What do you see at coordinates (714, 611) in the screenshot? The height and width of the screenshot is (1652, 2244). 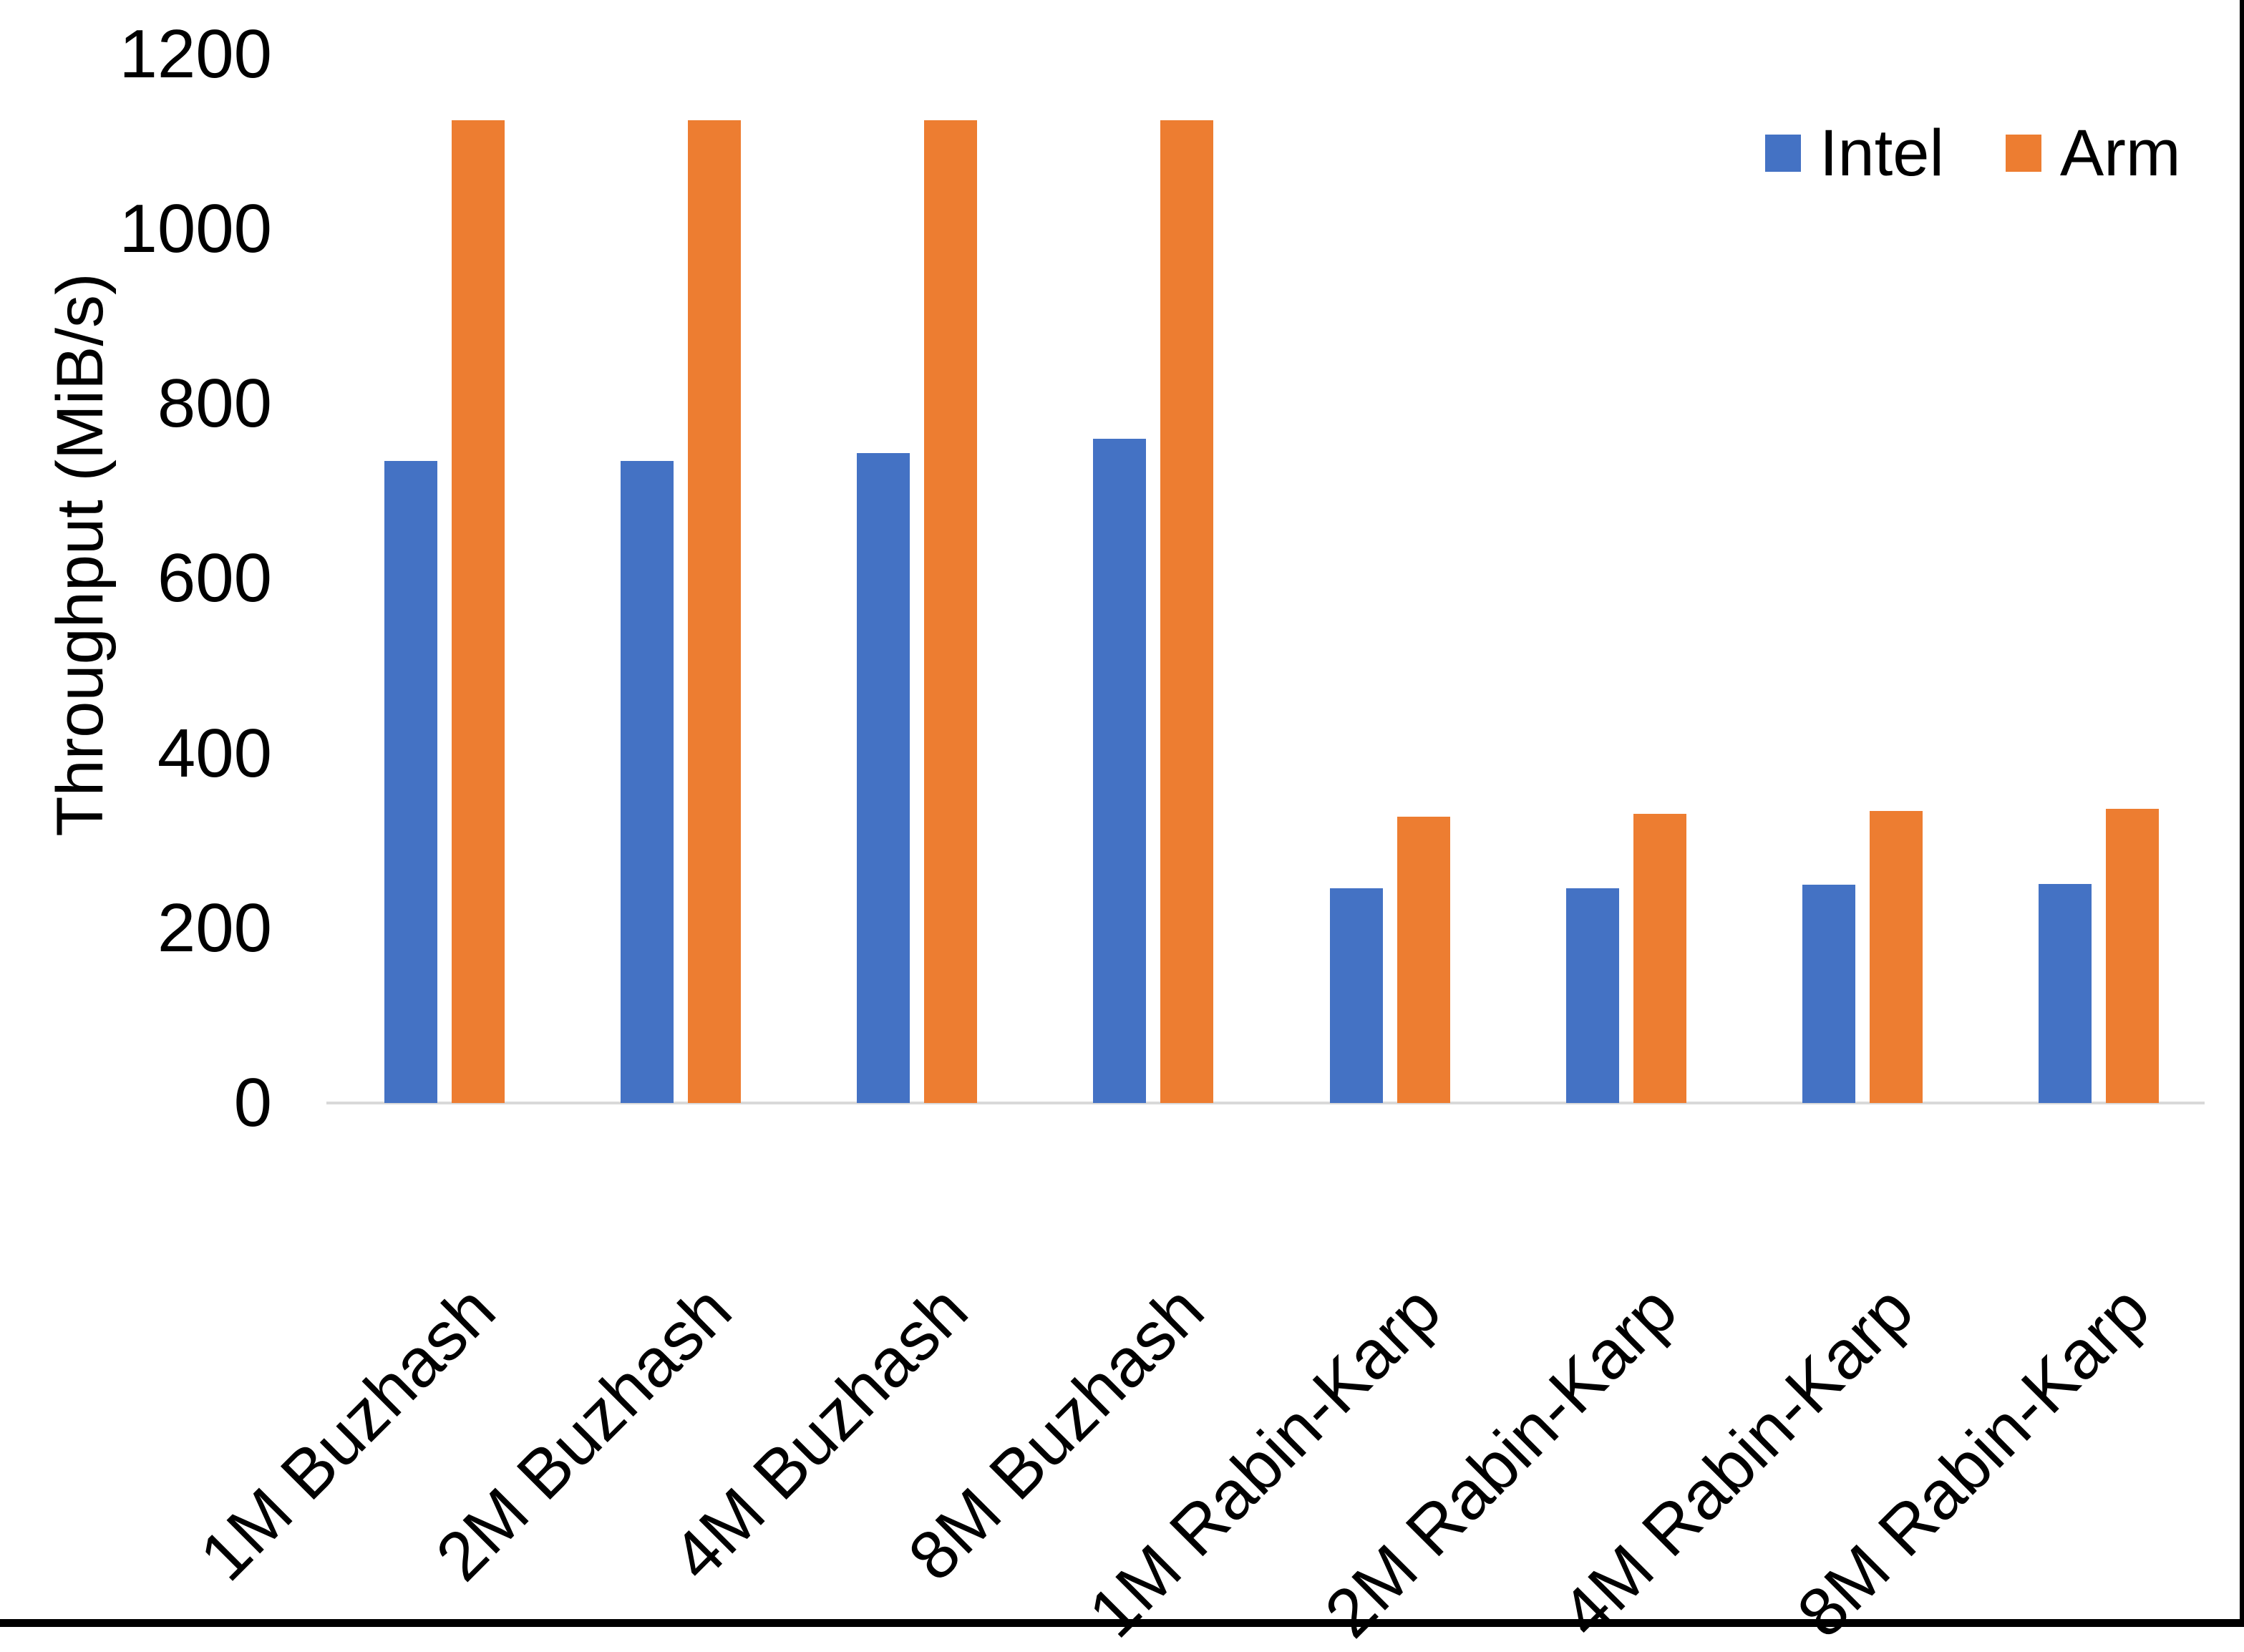 I see `bar-arm-2m-buzhash` at bounding box center [714, 611].